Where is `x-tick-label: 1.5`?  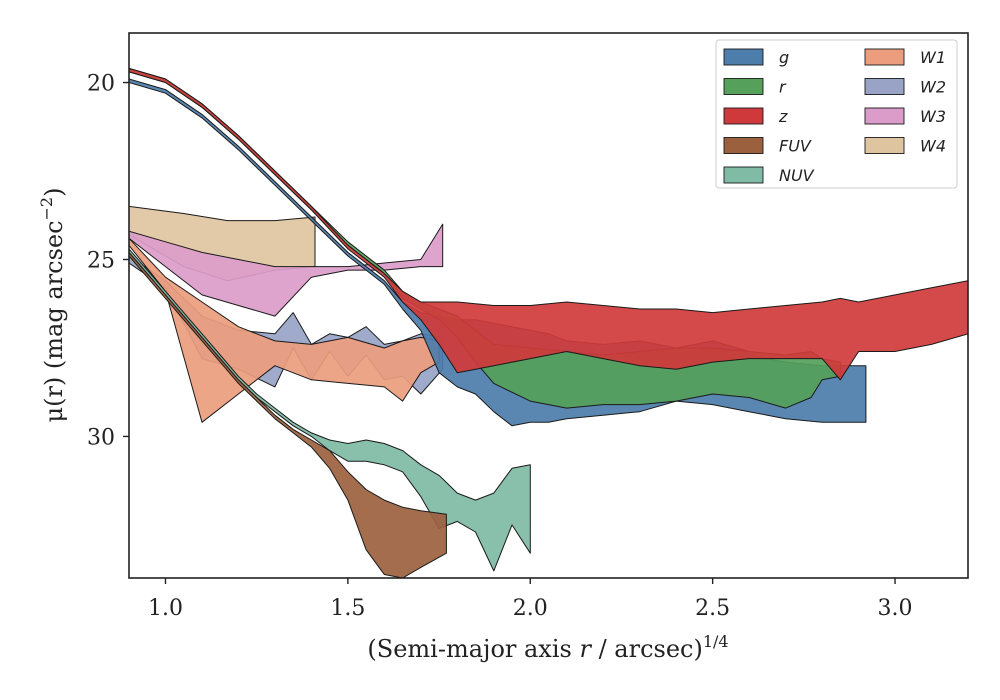 x-tick-label: 1.5 is located at coordinates (347, 608).